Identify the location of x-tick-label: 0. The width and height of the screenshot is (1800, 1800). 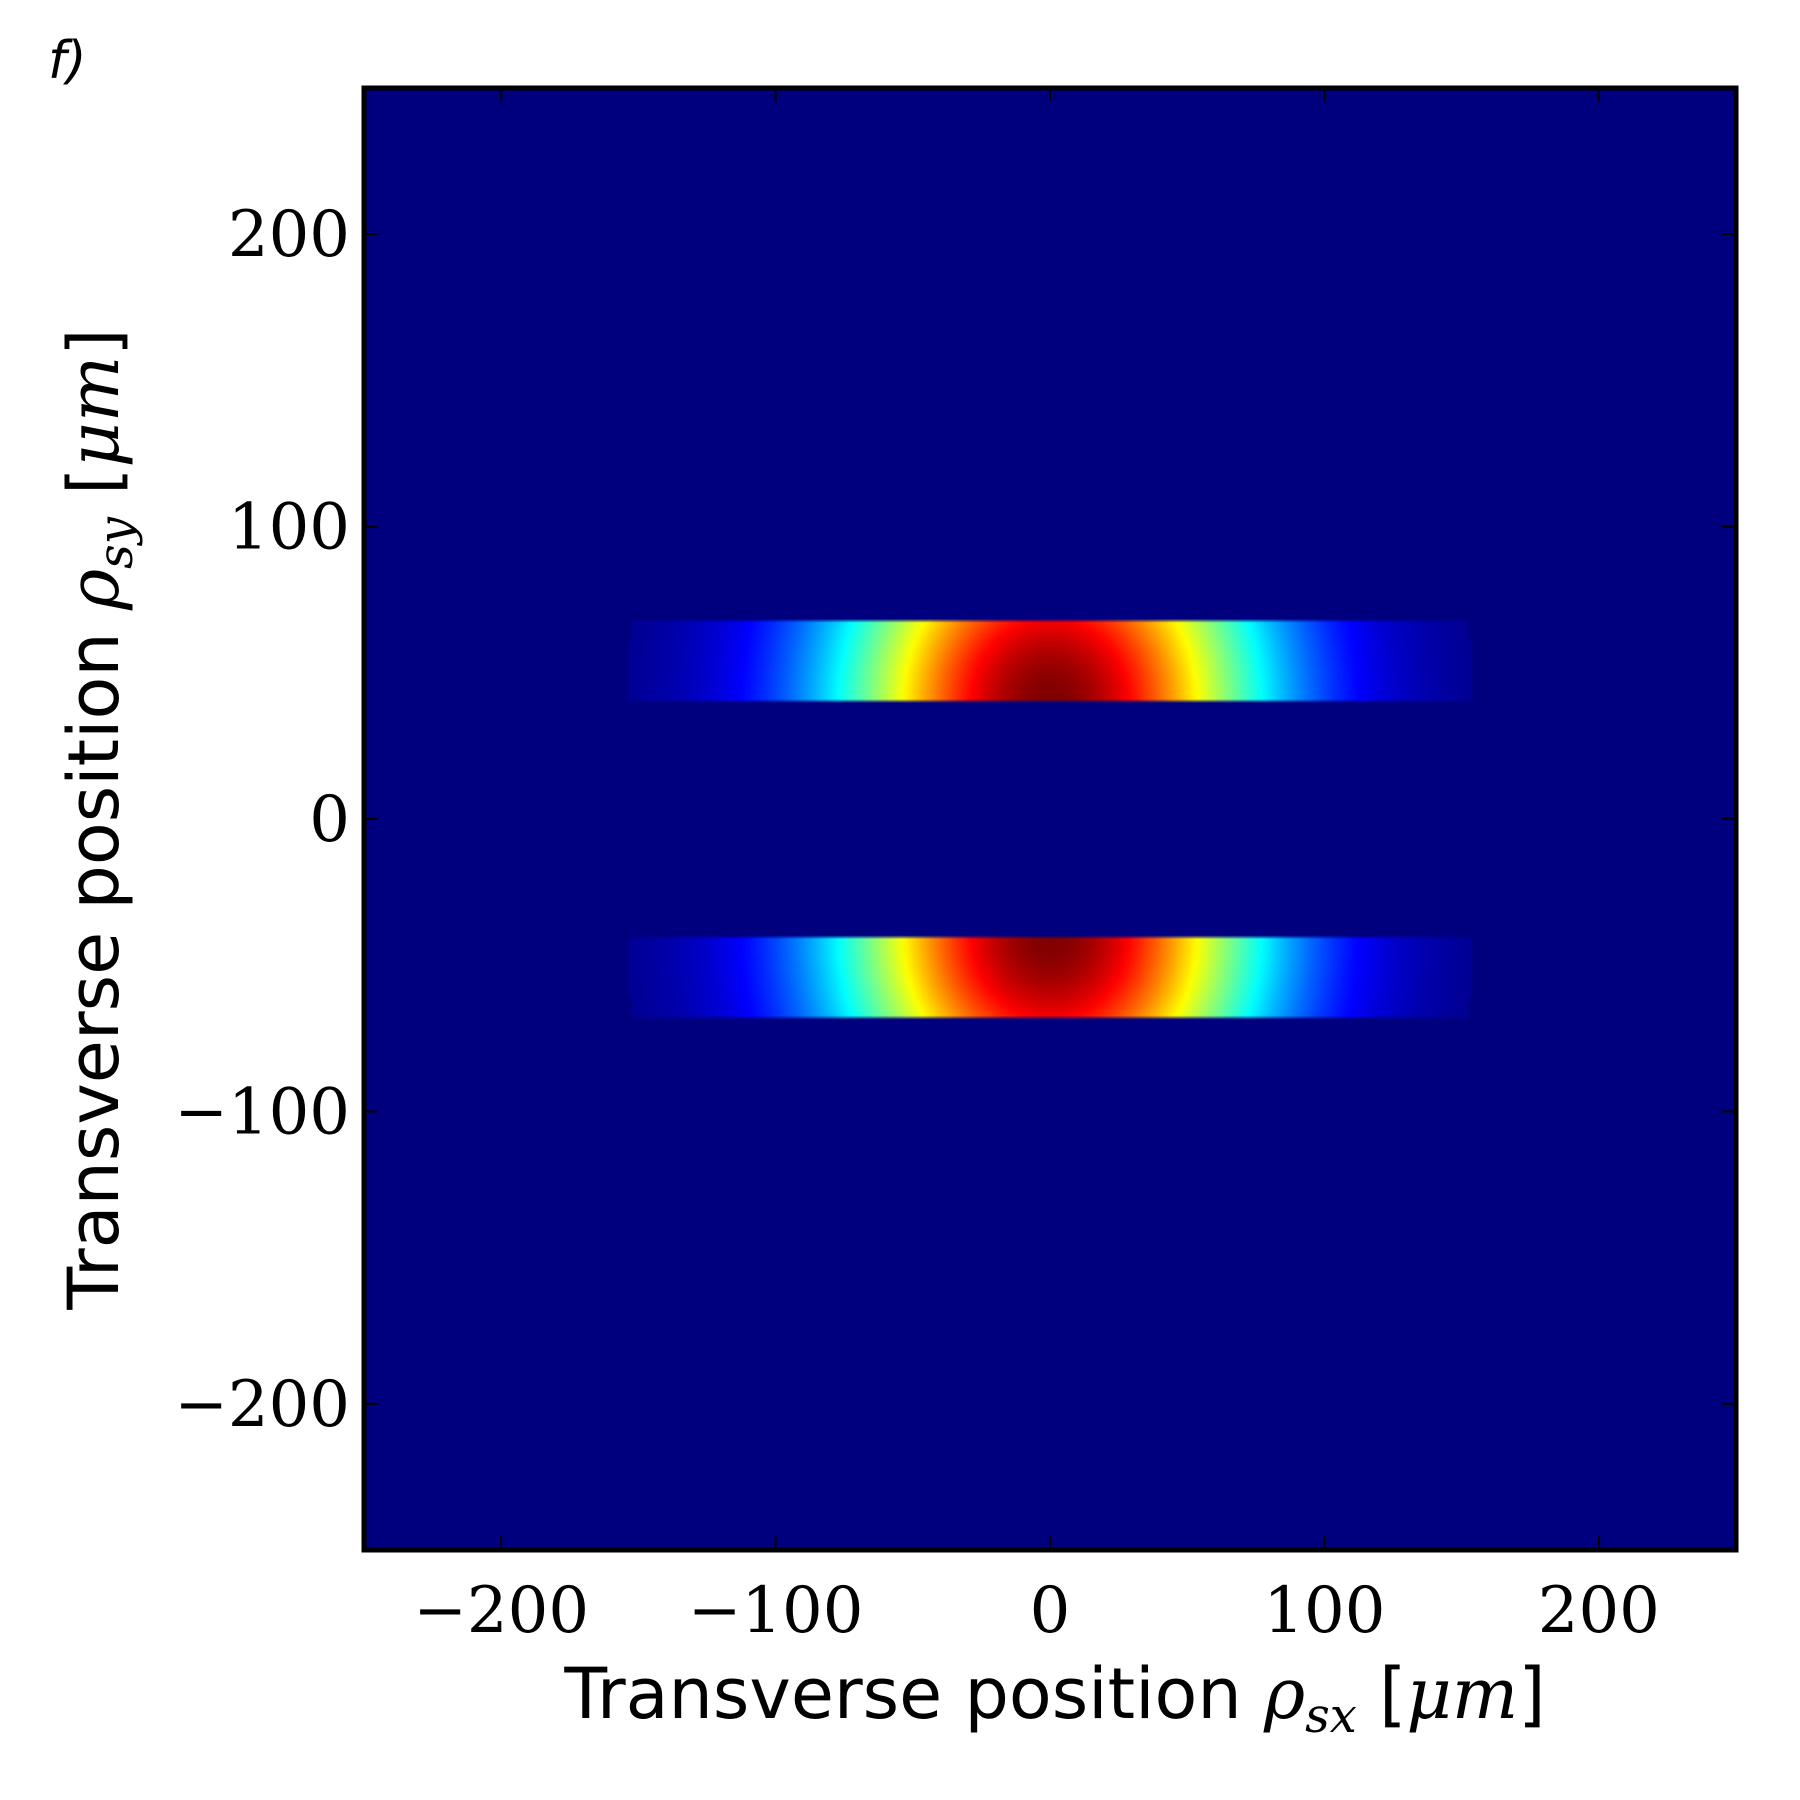
(1050, 1611).